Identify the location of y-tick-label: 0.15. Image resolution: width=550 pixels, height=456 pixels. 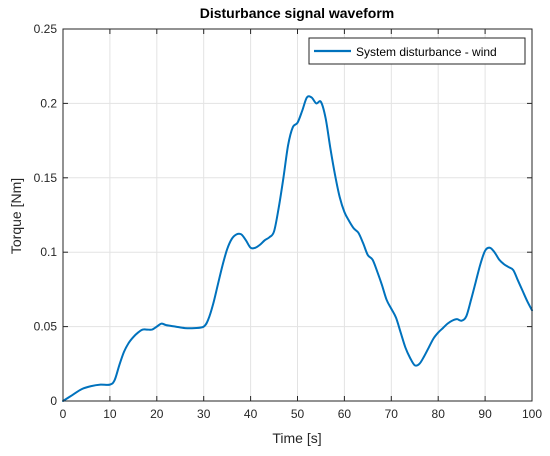
(46, 178).